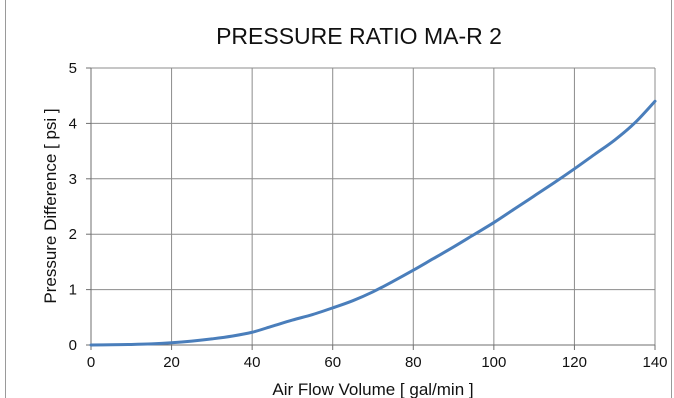 This screenshot has width=674, height=398. What do you see at coordinates (372, 389) in the screenshot?
I see `x-axis-title: Air Flow Volume [ gal/min ]` at bounding box center [372, 389].